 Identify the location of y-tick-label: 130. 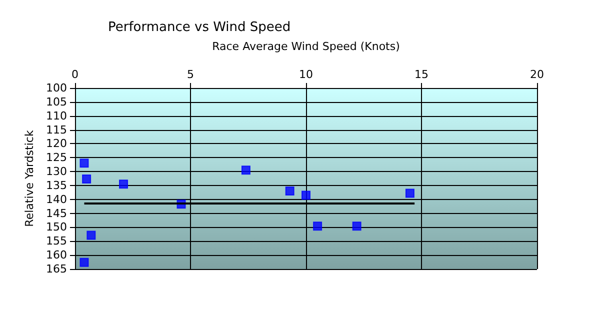
(56, 171).